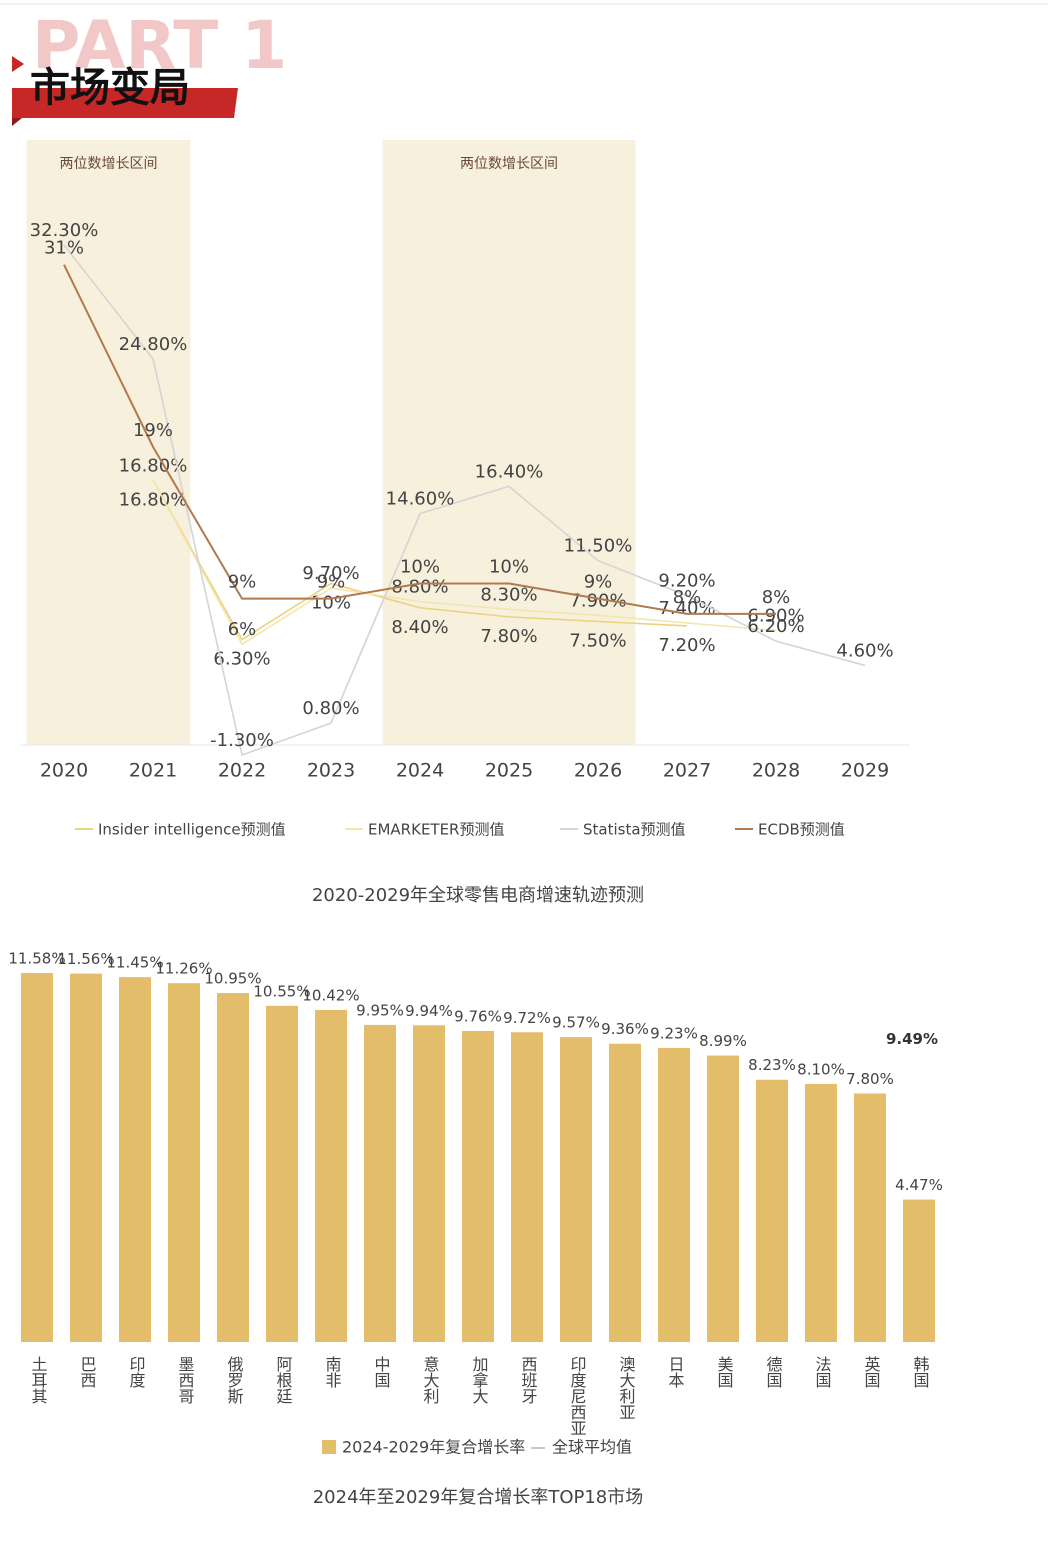 The image size is (1048, 1564). What do you see at coordinates (64, 230) in the screenshot?
I see `data-label: 32.30%` at bounding box center [64, 230].